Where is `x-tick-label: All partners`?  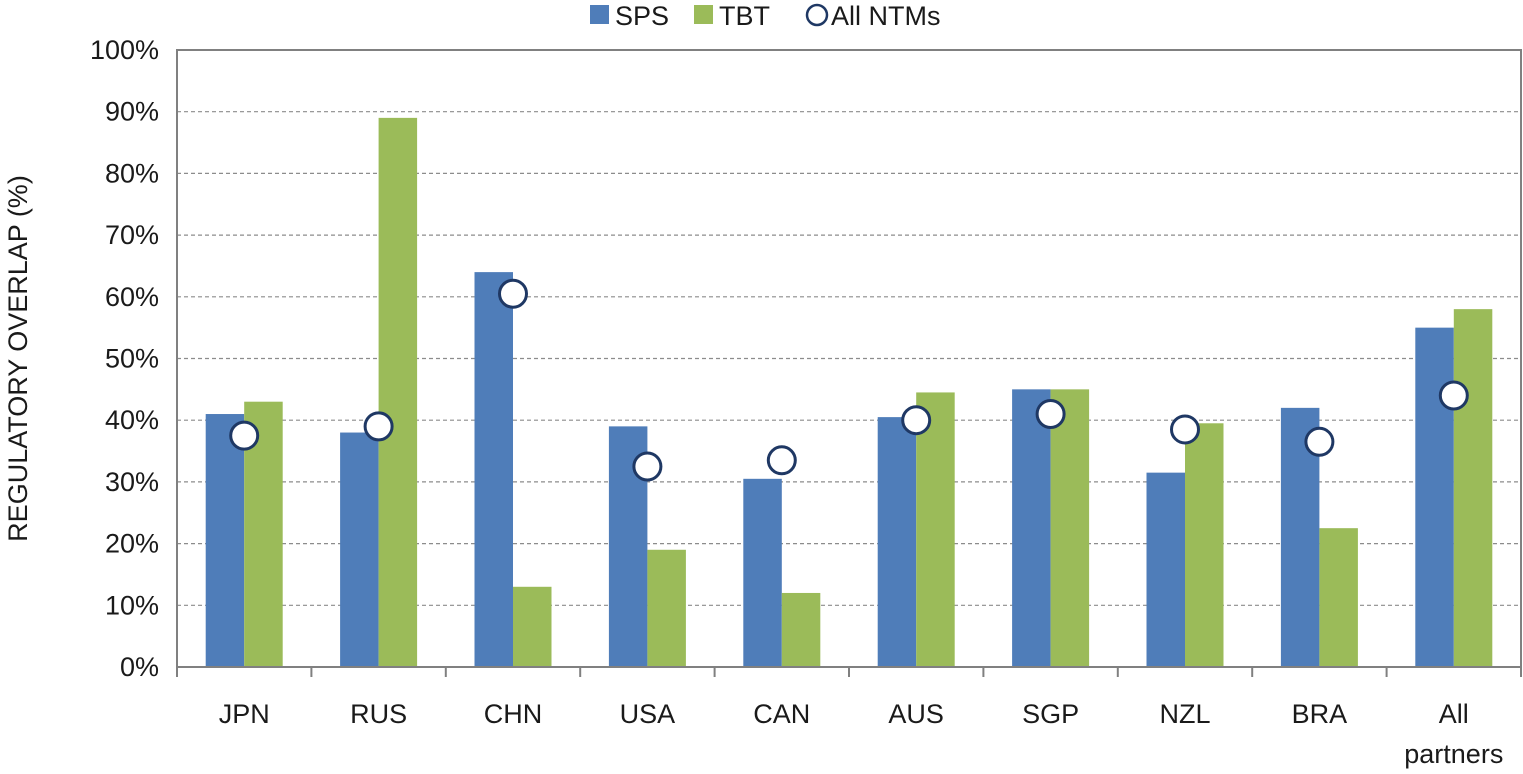
x-tick-label: All partners is located at coordinates (1453, 734).